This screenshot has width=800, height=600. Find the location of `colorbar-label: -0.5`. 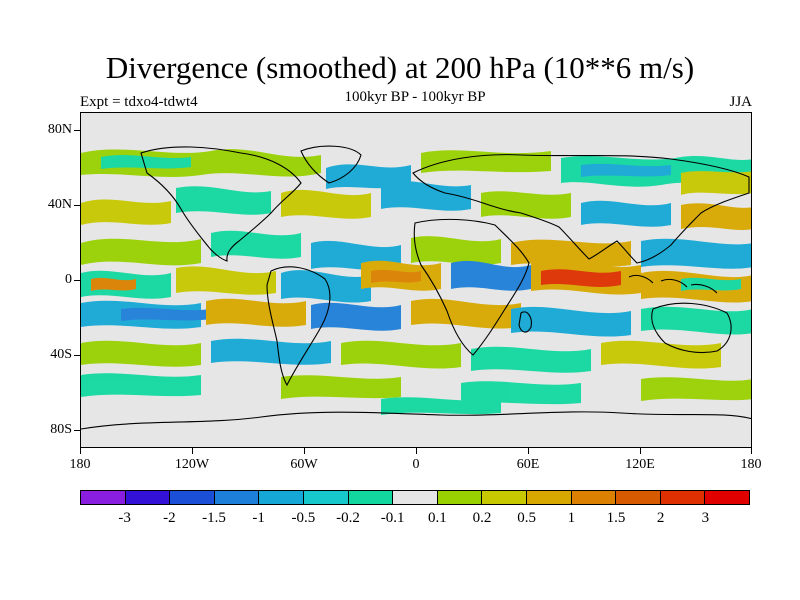

colorbar-label: -0.5 is located at coordinates (303, 518).